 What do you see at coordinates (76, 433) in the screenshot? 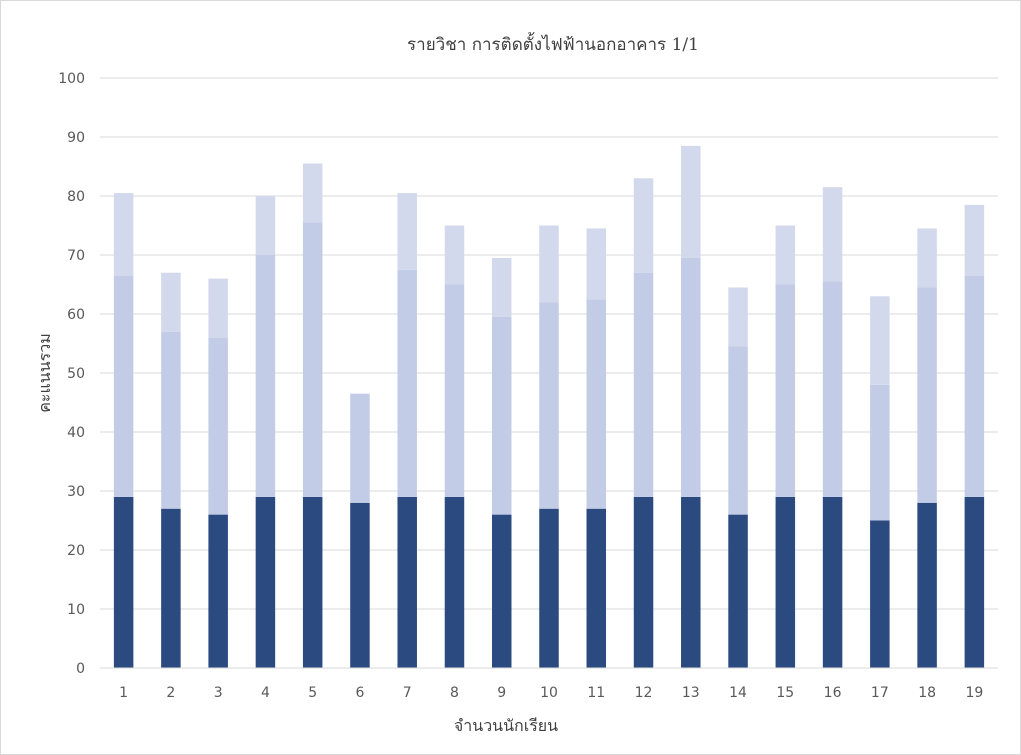
I see `y-tick-label: 40` at bounding box center [76, 433].